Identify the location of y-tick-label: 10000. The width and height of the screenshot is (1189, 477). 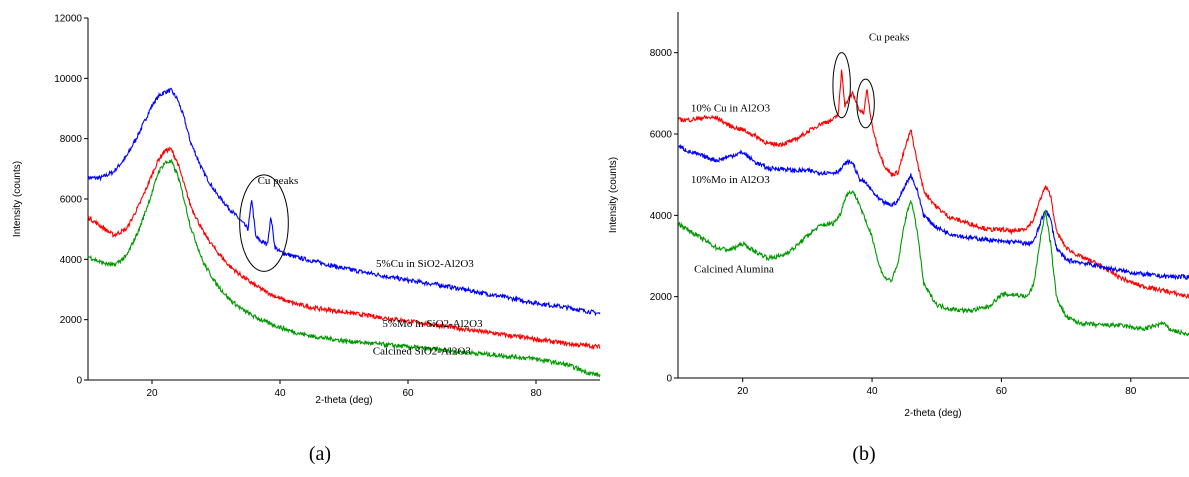
(68, 79).